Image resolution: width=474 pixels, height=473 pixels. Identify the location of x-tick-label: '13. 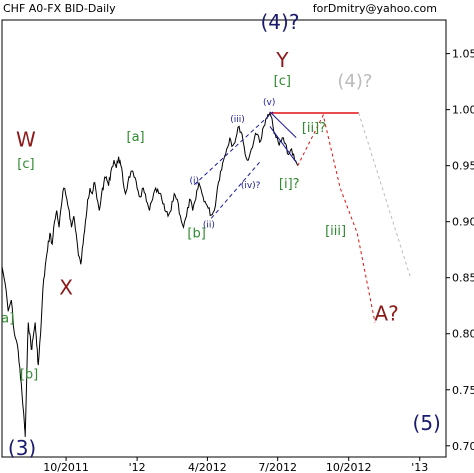
(419, 467).